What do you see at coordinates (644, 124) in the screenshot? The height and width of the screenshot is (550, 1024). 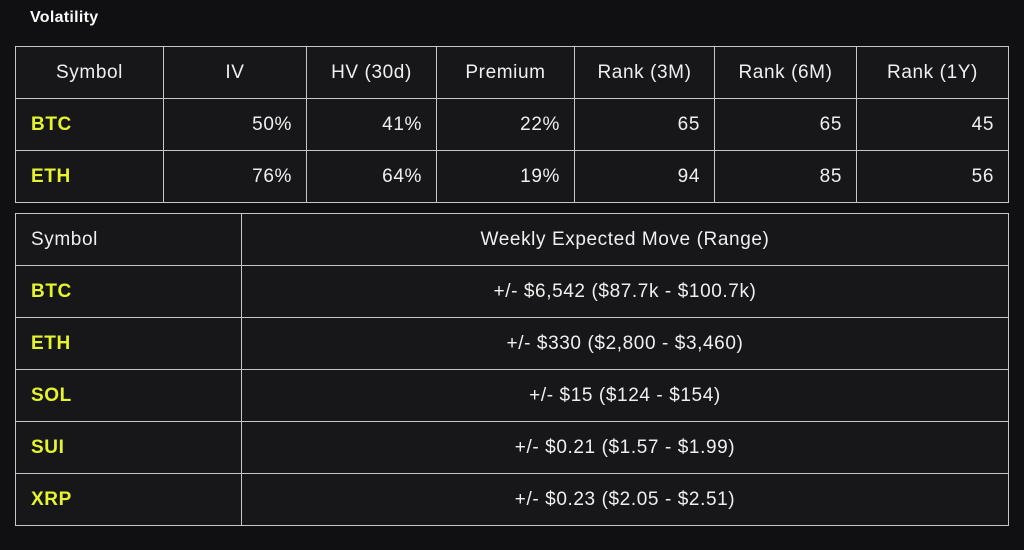 I see `rank-3m-cell: 65` at bounding box center [644, 124].